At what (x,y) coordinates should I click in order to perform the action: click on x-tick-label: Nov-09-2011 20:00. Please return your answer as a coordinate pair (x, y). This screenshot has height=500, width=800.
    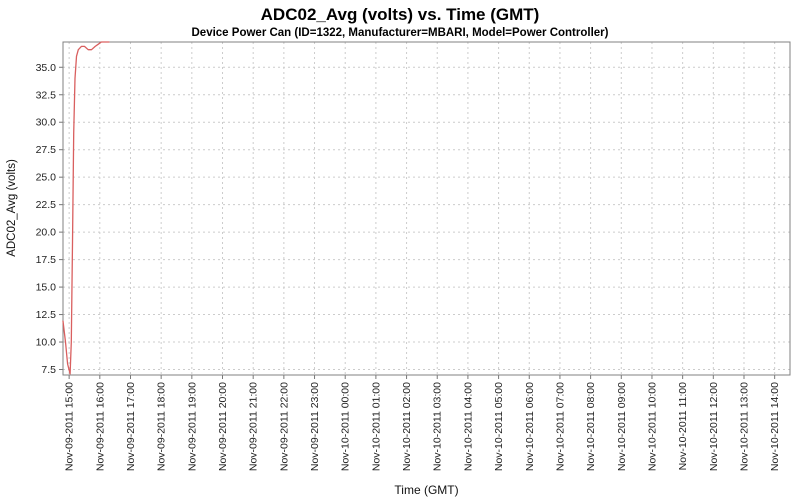
    Looking at the image, I should click on (223, 426).